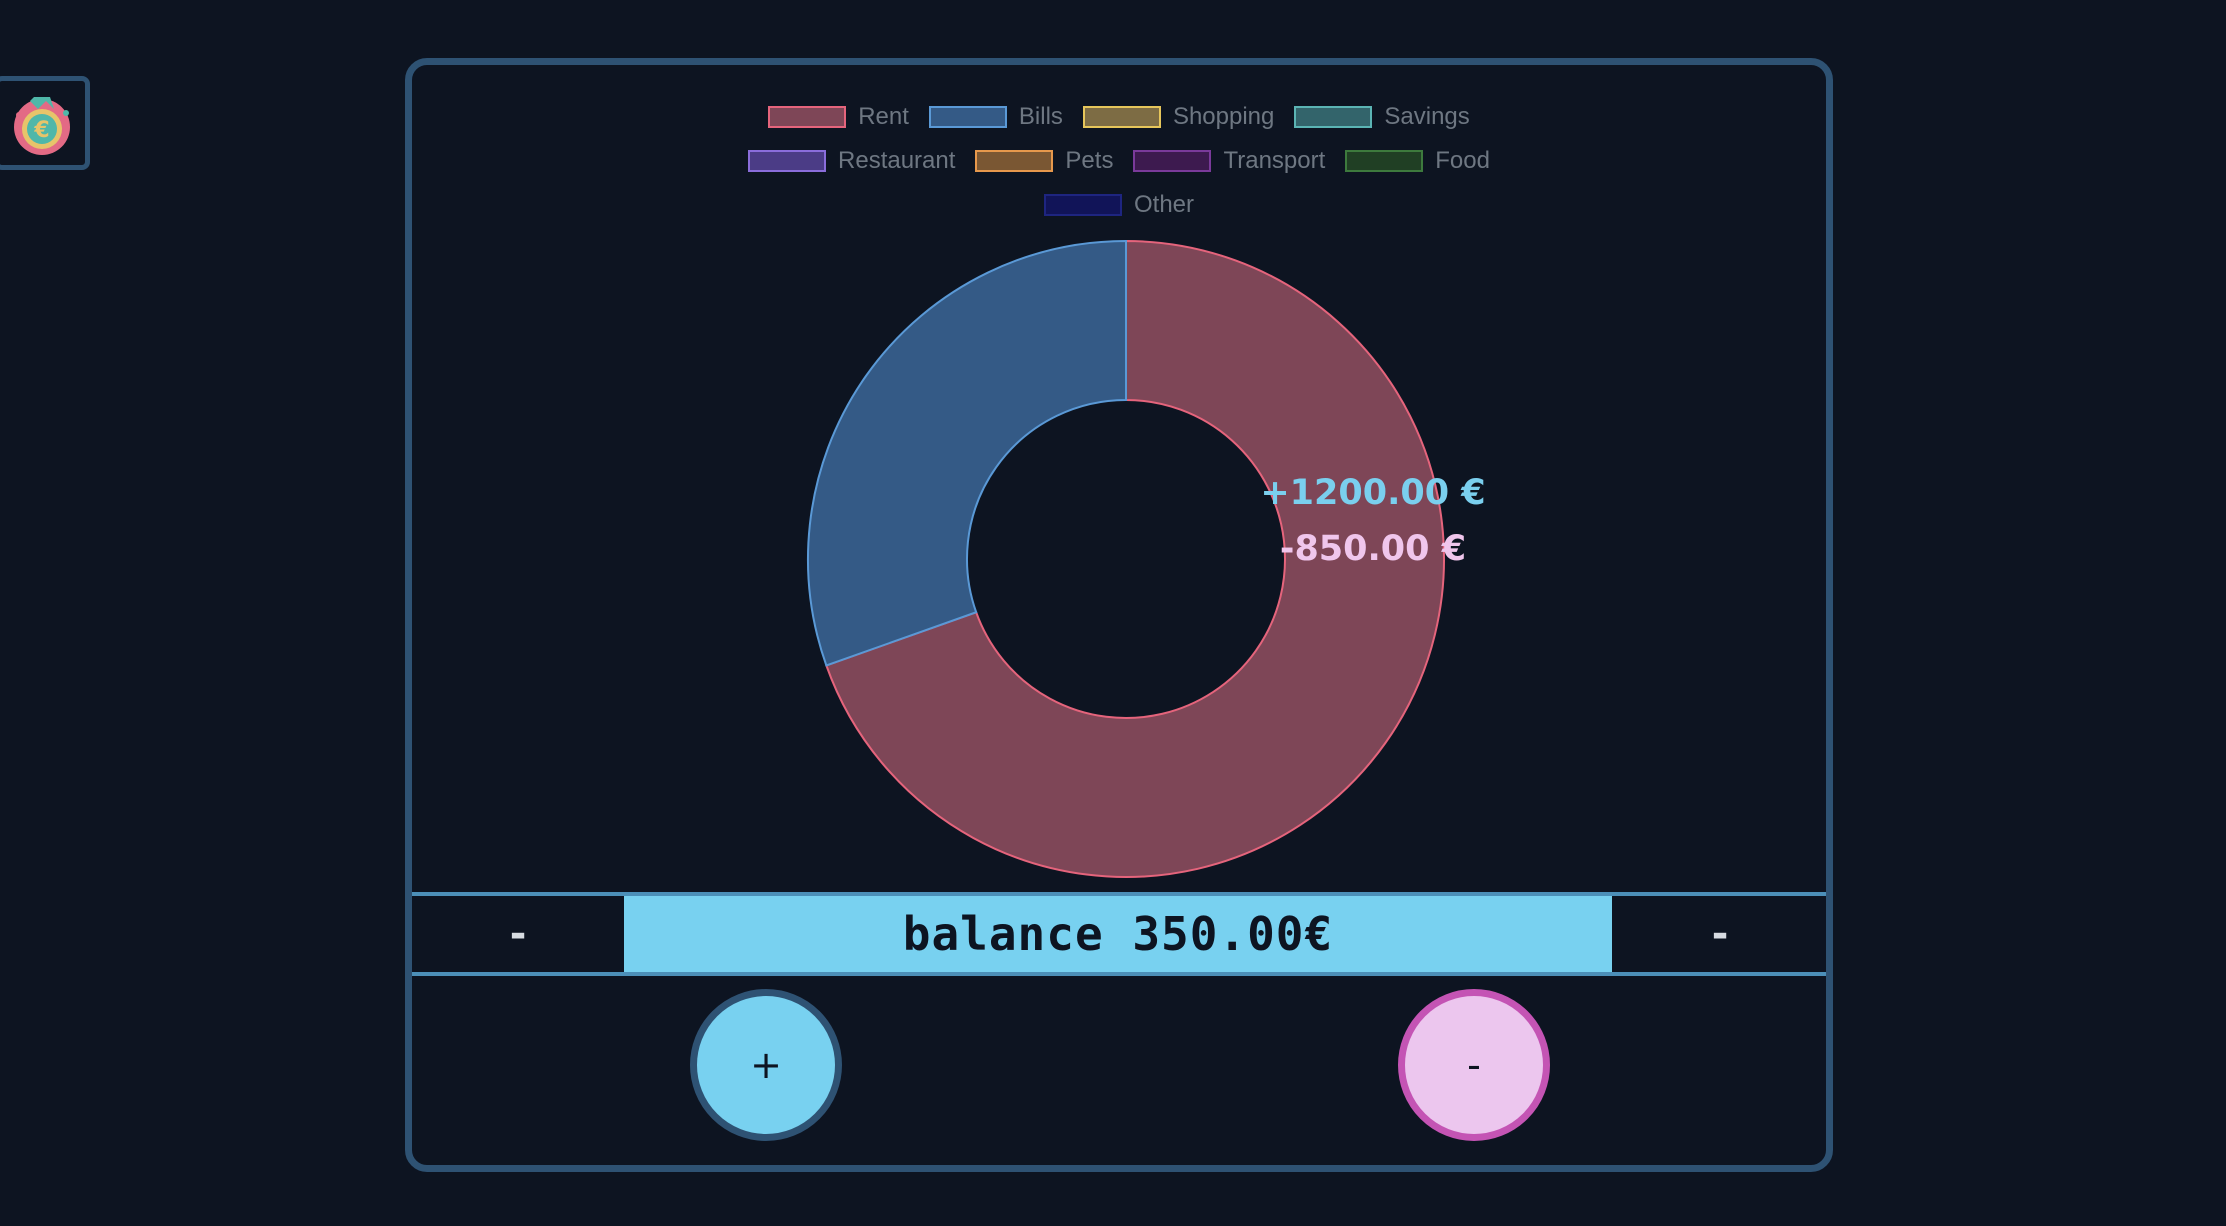  I want to click on balance-display: balance 350.00€, so click(1118, 934).